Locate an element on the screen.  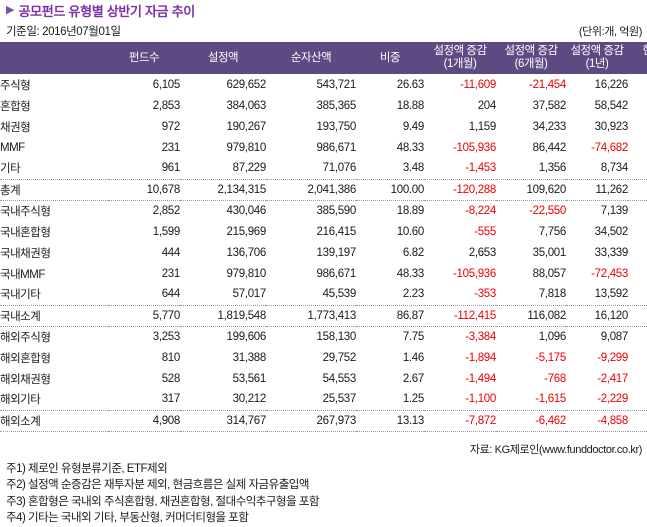
cell-chg1m: -8,224 is located at coordinates (480, 210).